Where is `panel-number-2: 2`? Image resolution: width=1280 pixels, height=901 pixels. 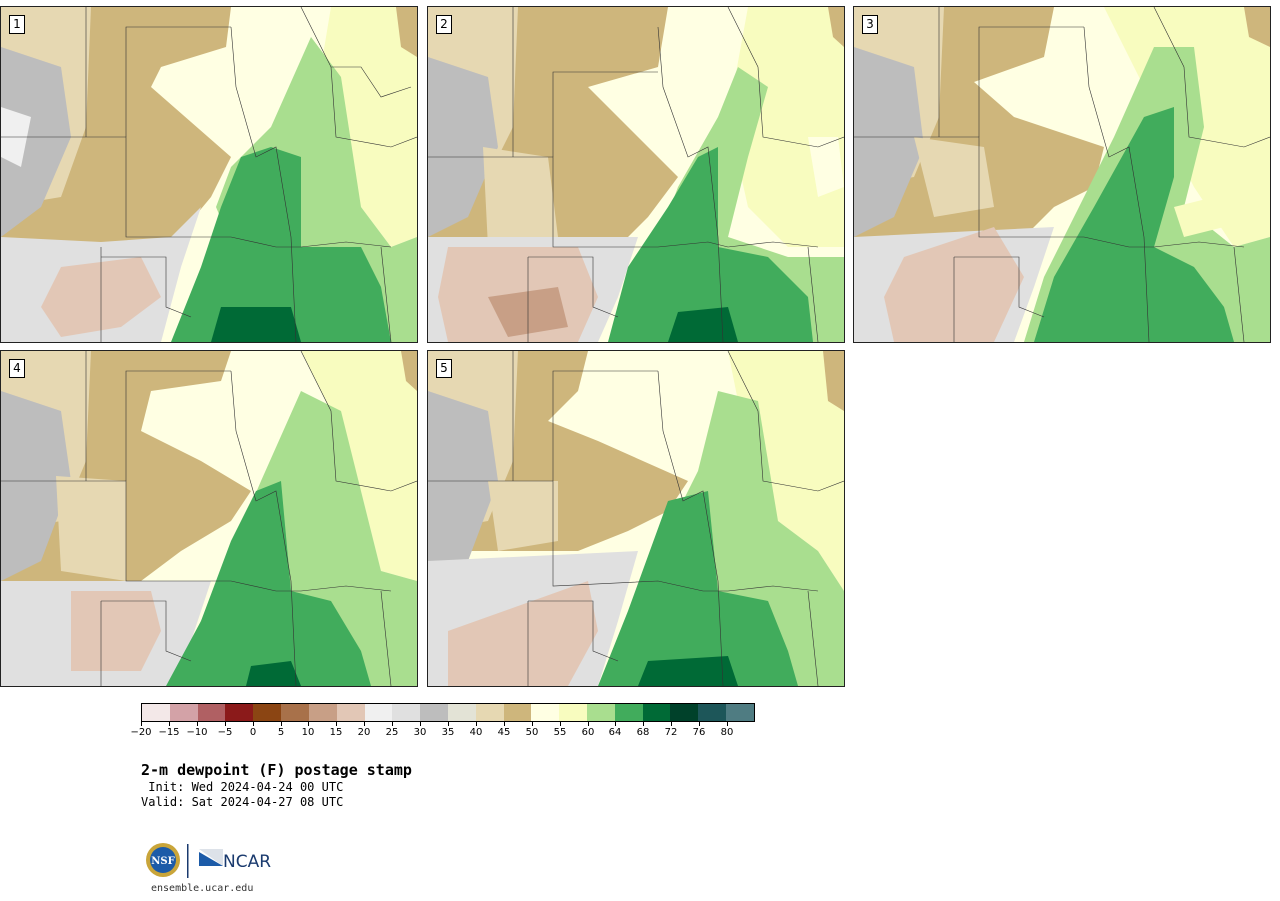 panel-number-2: 2 is located at coordinates (444, 24).